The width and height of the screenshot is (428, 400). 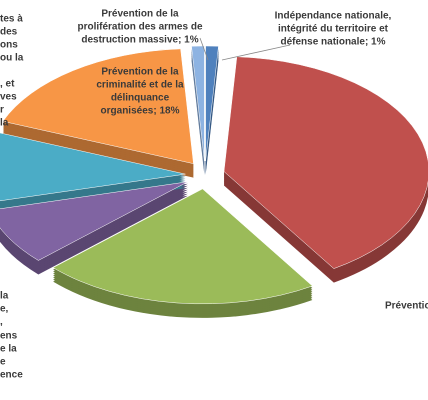 What do you see at coordinates (7, 83) in the screenshot?
I see `slice-label: , et` at bounding box center [7, 83].